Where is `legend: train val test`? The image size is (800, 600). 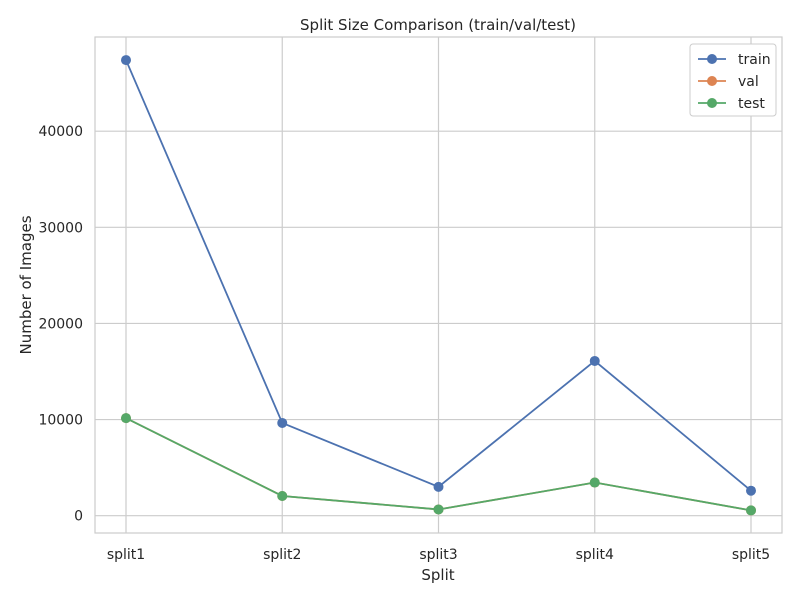
legend: train val test is located at coordinates (733, 80).